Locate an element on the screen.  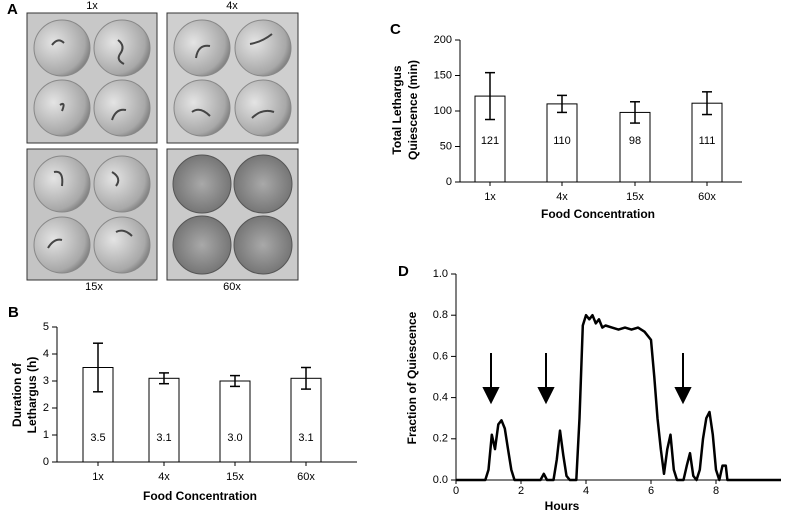
wells is located at coordinates (232, 214).